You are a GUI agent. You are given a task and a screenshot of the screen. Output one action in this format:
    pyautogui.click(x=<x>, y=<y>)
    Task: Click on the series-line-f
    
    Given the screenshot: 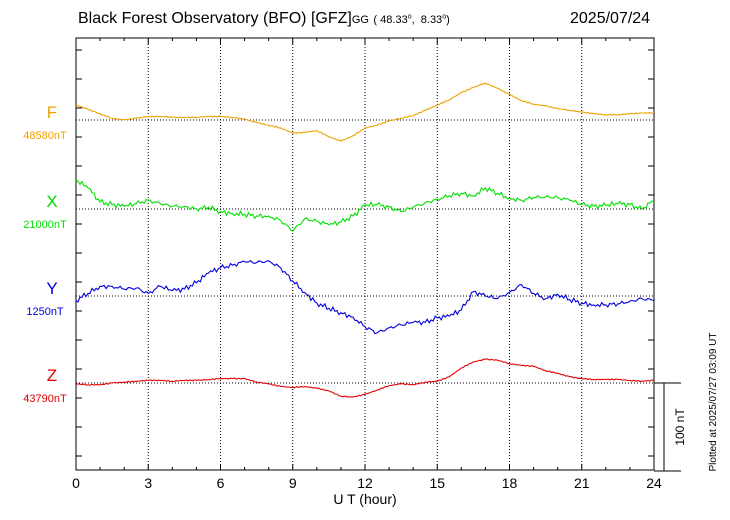 What is the action you would take?
    pyautogui.click(x=365, y=112)
    